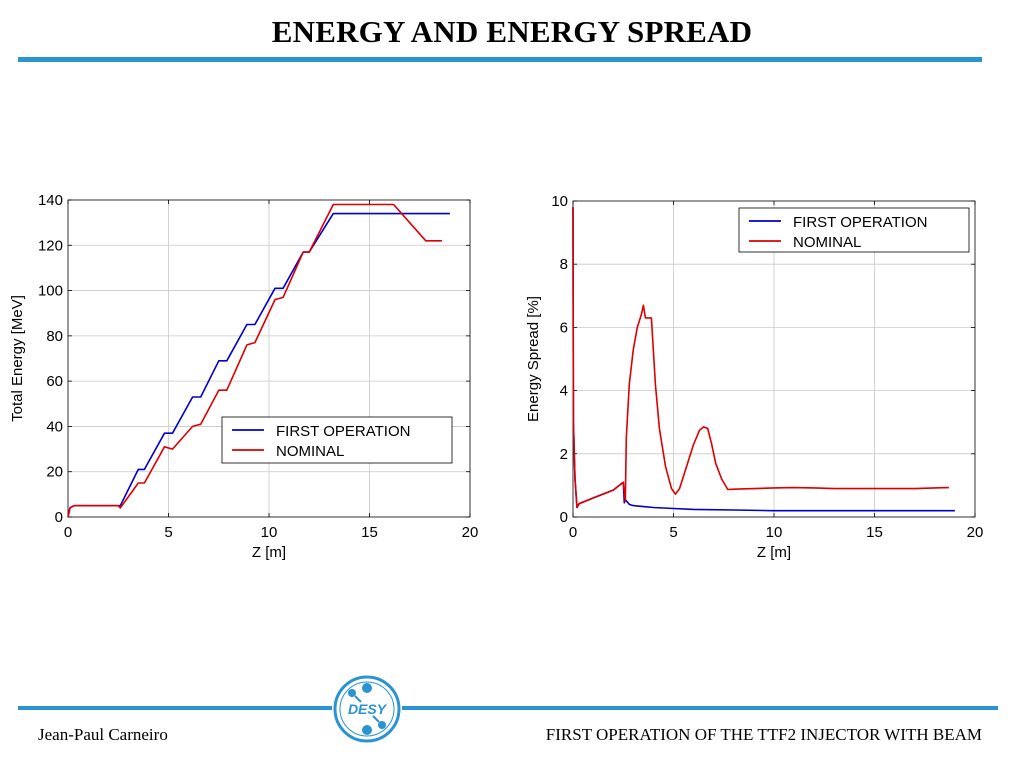  I want to click on y-tick-label: 60, so click(54, 381).